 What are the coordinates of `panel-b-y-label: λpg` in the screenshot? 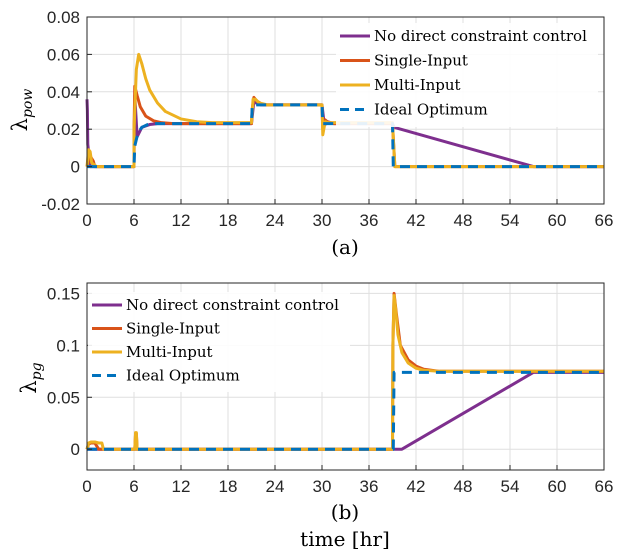 It's located at (31, 377).